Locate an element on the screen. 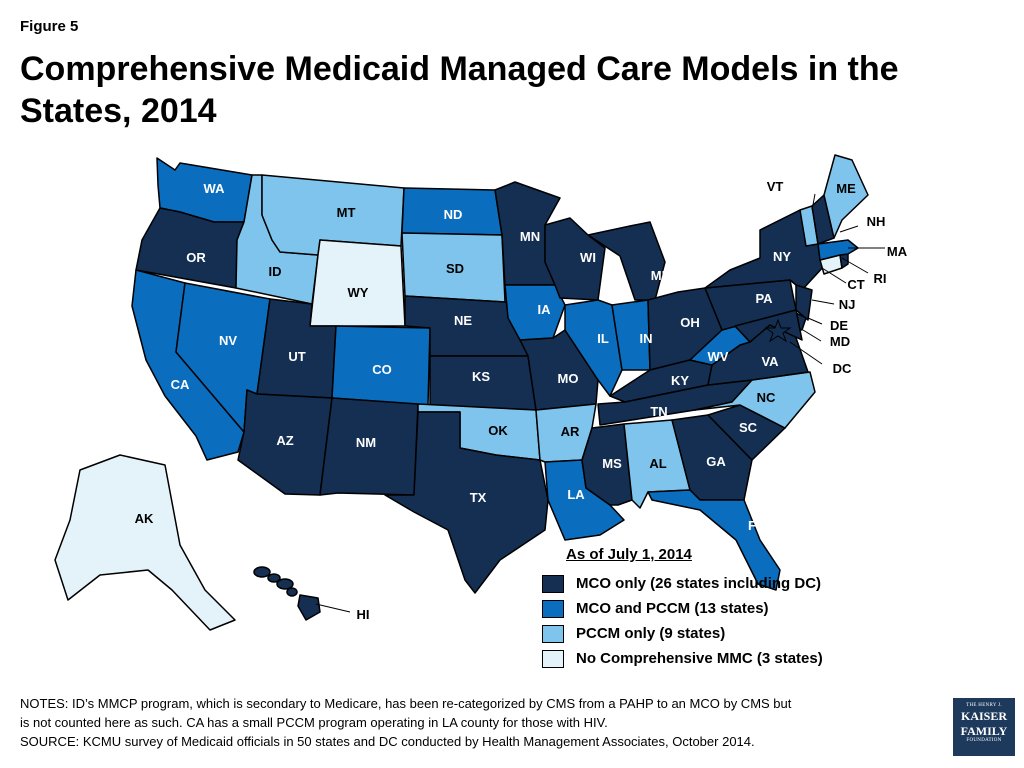 This screenshot has width=1024, height=768. state-tx is located at coordinates (466, 502).